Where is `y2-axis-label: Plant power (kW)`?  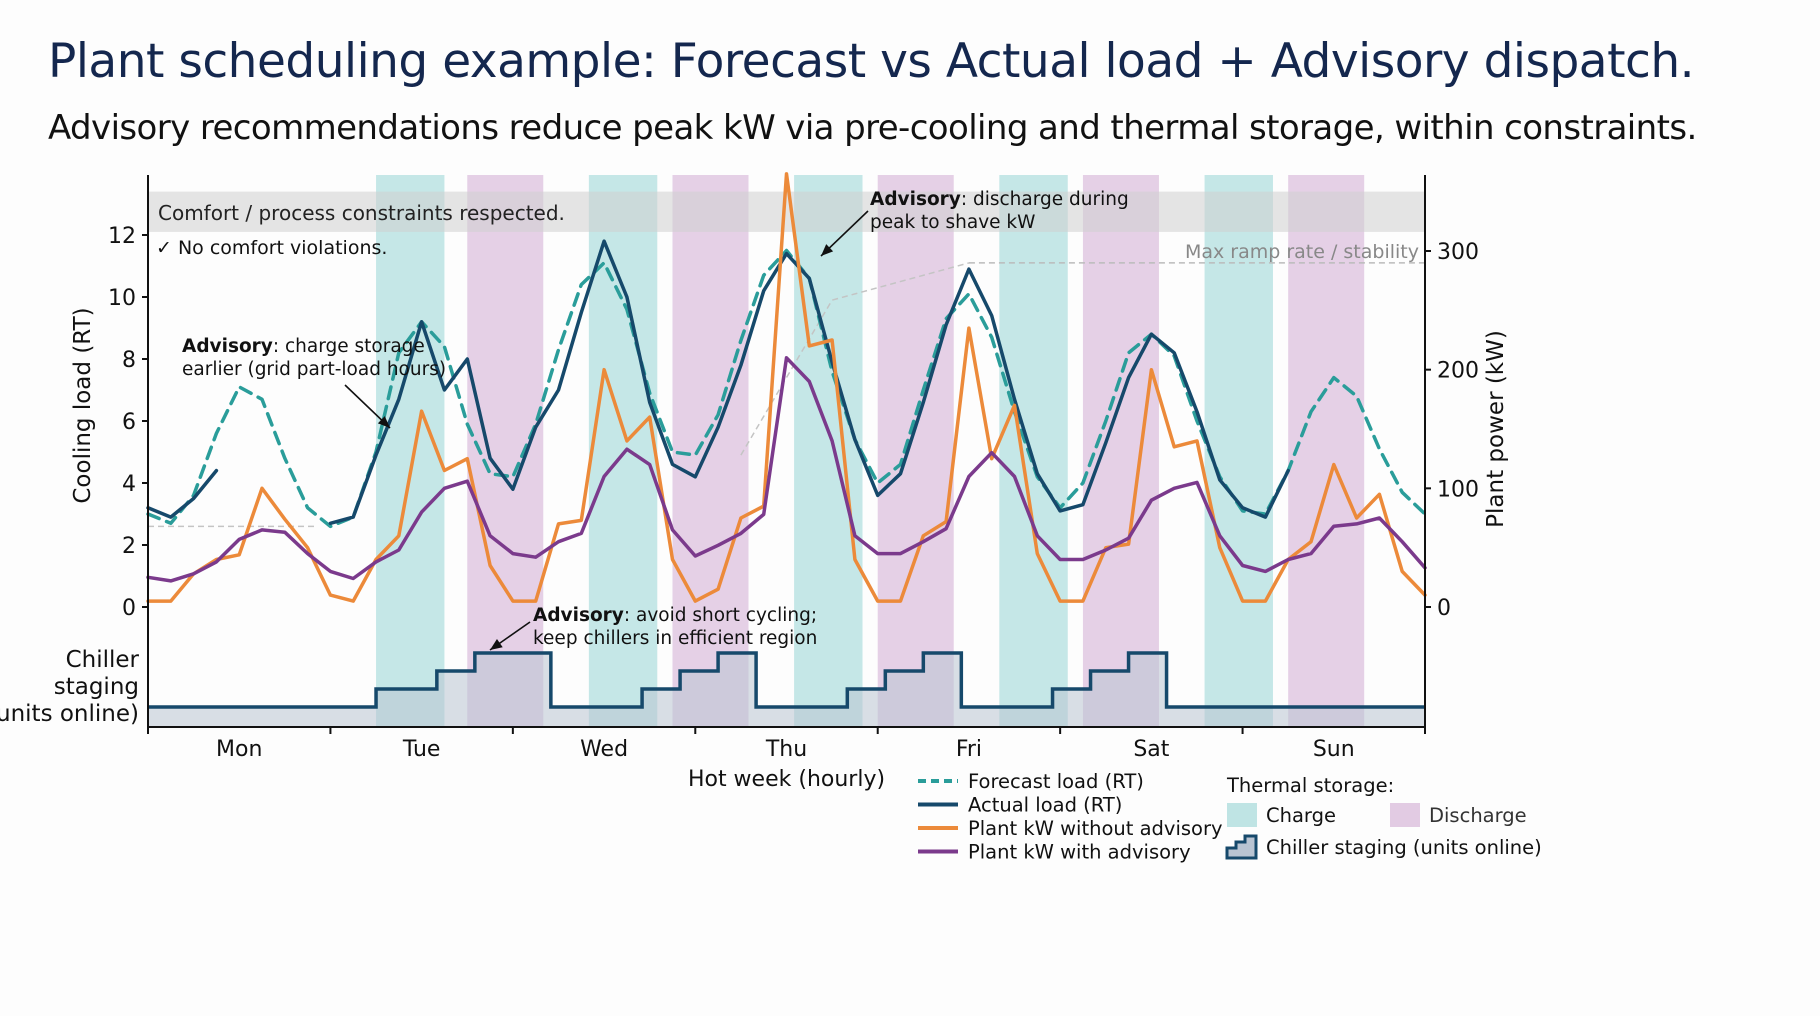
y2-axis-label: Plant power (kW) is located at coordinates (1496, 429).